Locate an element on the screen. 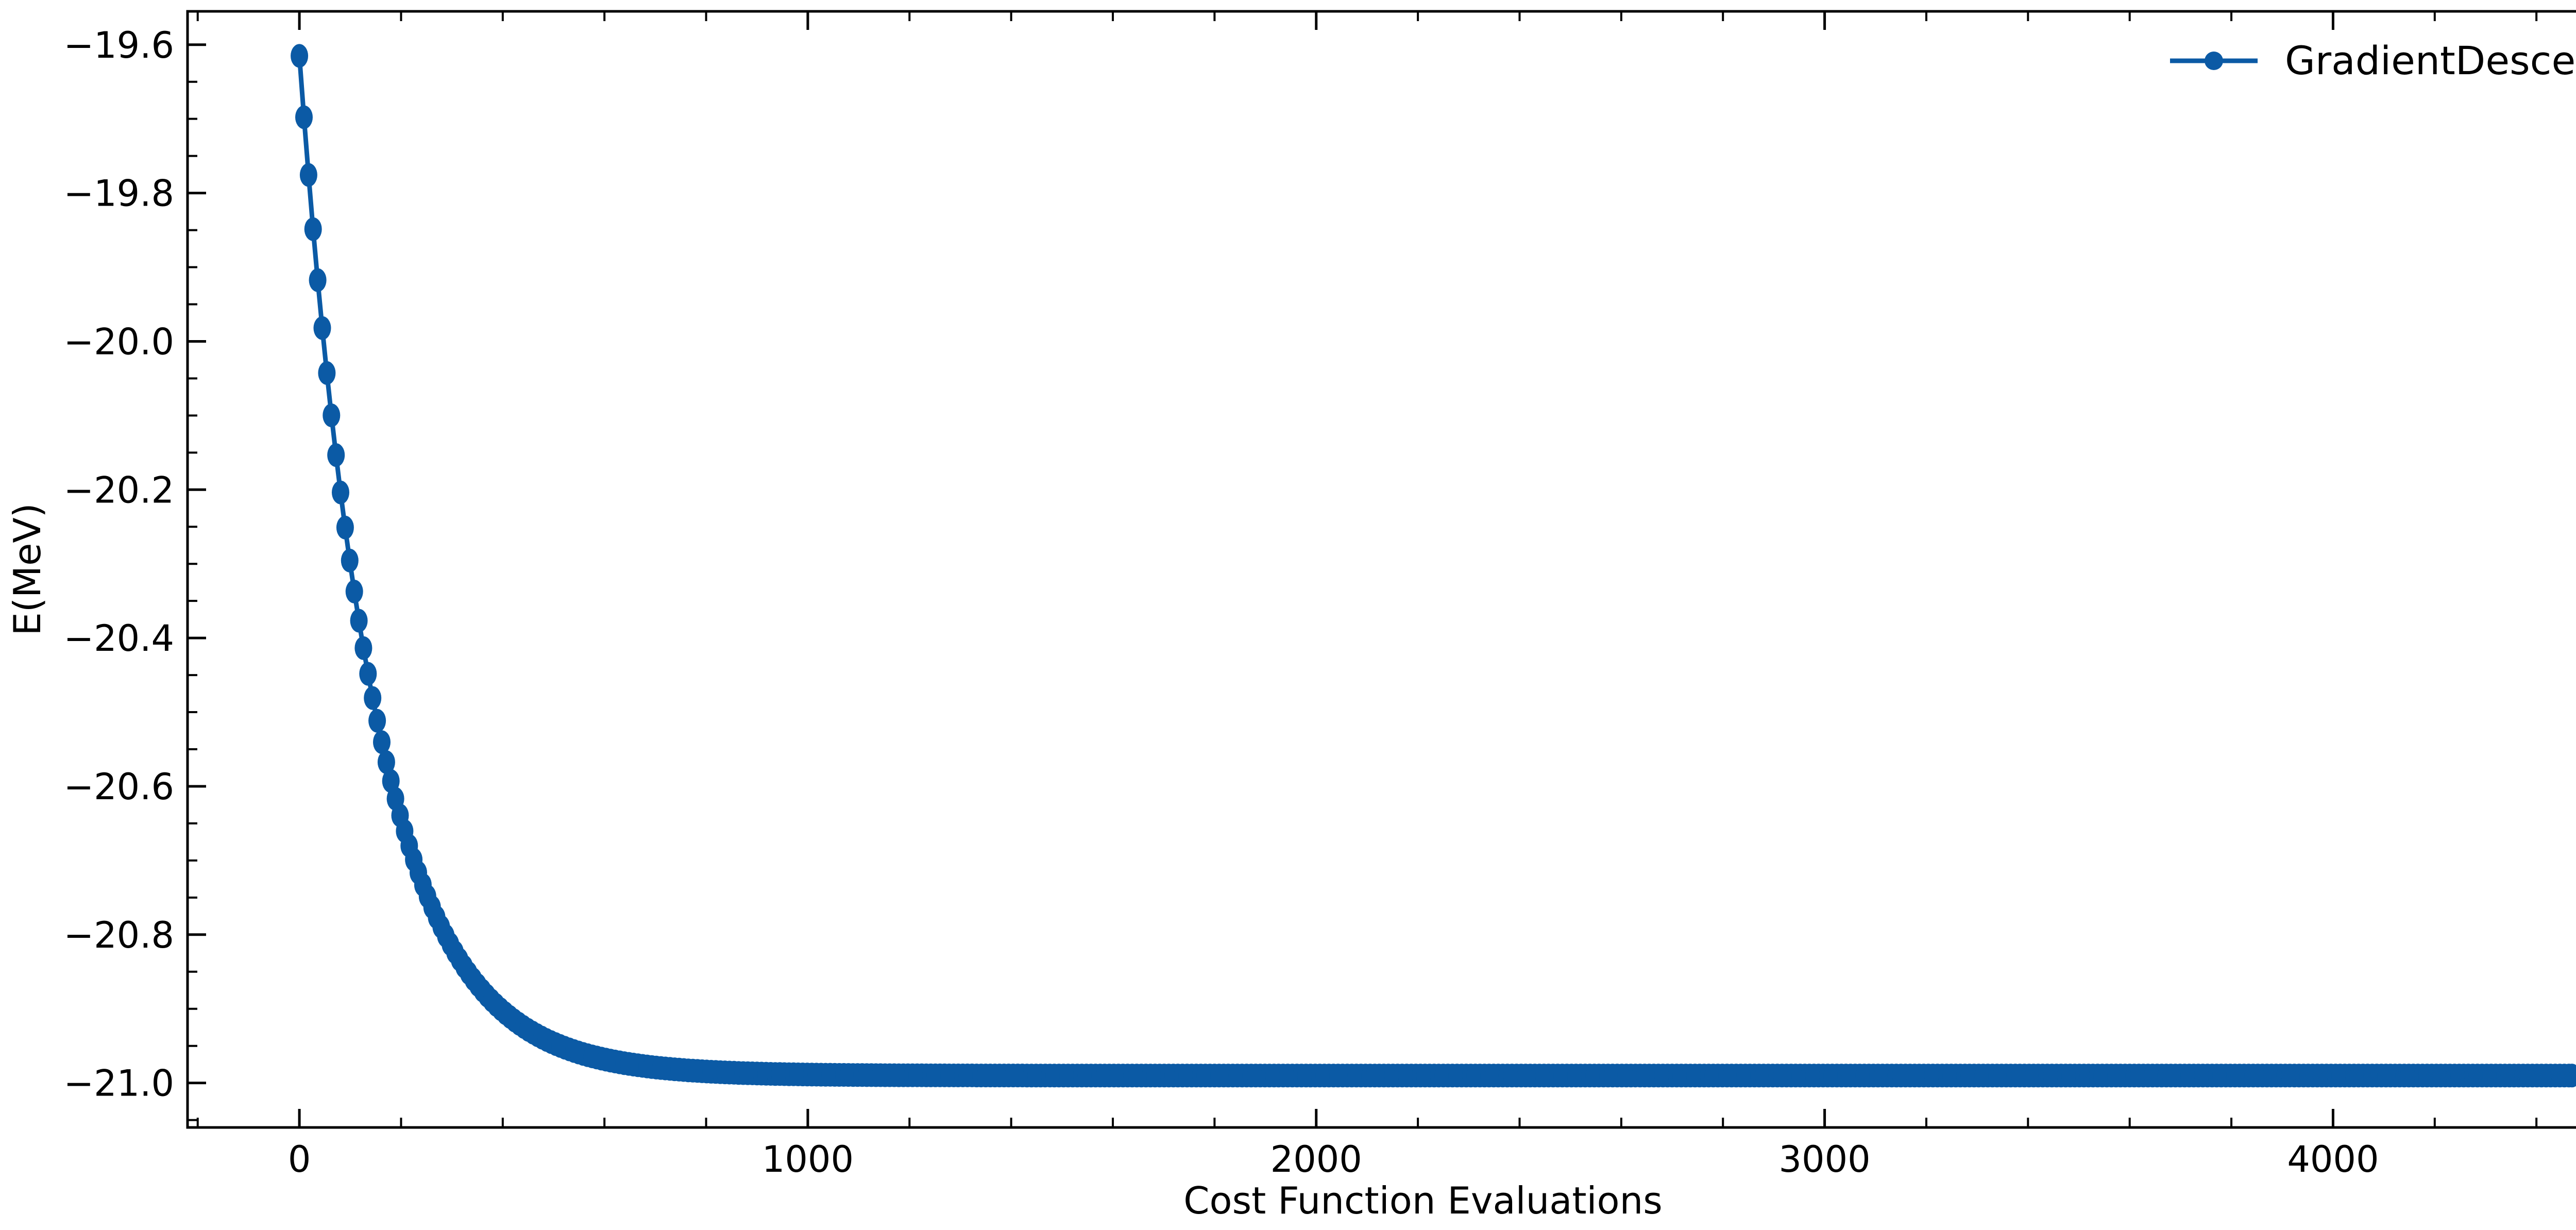 The width and height of the screenshot is (2576, 1230). x-tick-labels: 0 1000 2000 3000 4000 is located at coordinates (1333, 1160).